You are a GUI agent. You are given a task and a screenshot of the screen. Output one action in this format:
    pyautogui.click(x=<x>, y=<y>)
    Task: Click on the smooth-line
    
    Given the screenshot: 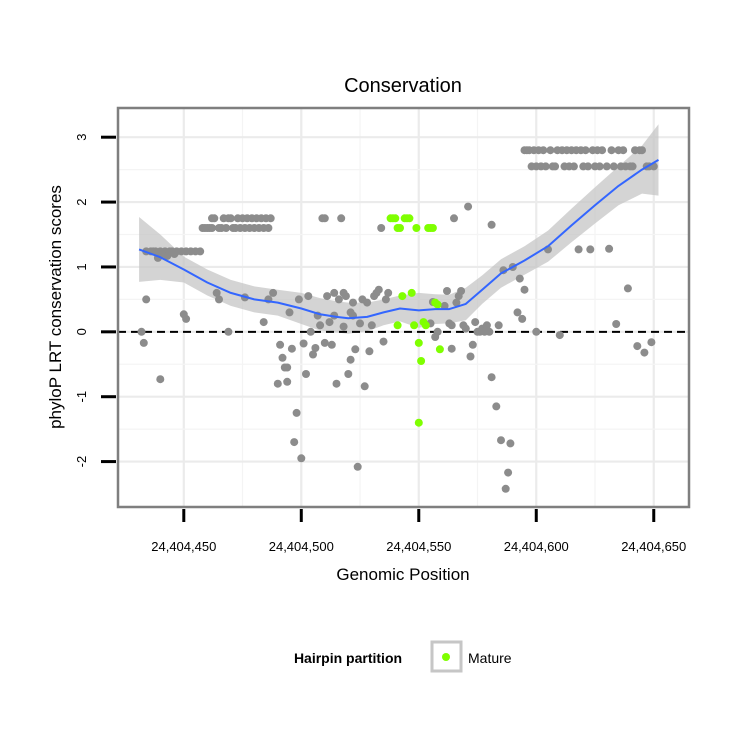 What is the action you would take?
    pyautogui.click(x=399, y=239)
    